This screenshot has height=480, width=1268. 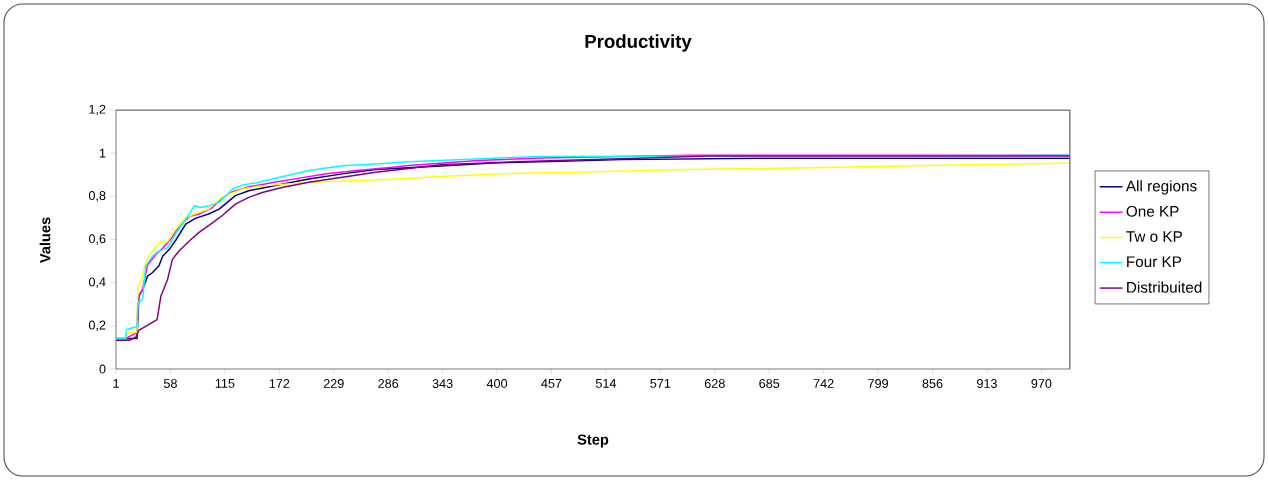 What do you see at coordinates (97, 110) in the screenshot?
I see `y-tick-label: 1,2` at bounding box center [97, 110].